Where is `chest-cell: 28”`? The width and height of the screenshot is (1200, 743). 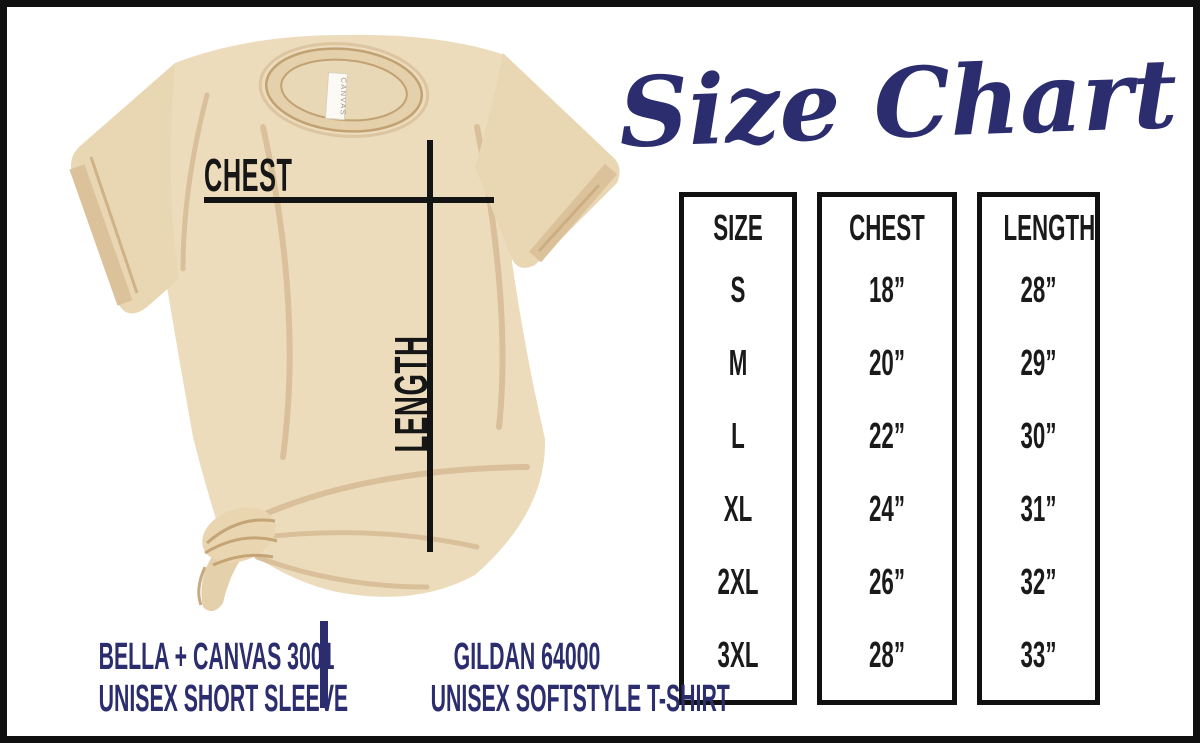 chest-cell: 28” is located at coordinates (887, 655).